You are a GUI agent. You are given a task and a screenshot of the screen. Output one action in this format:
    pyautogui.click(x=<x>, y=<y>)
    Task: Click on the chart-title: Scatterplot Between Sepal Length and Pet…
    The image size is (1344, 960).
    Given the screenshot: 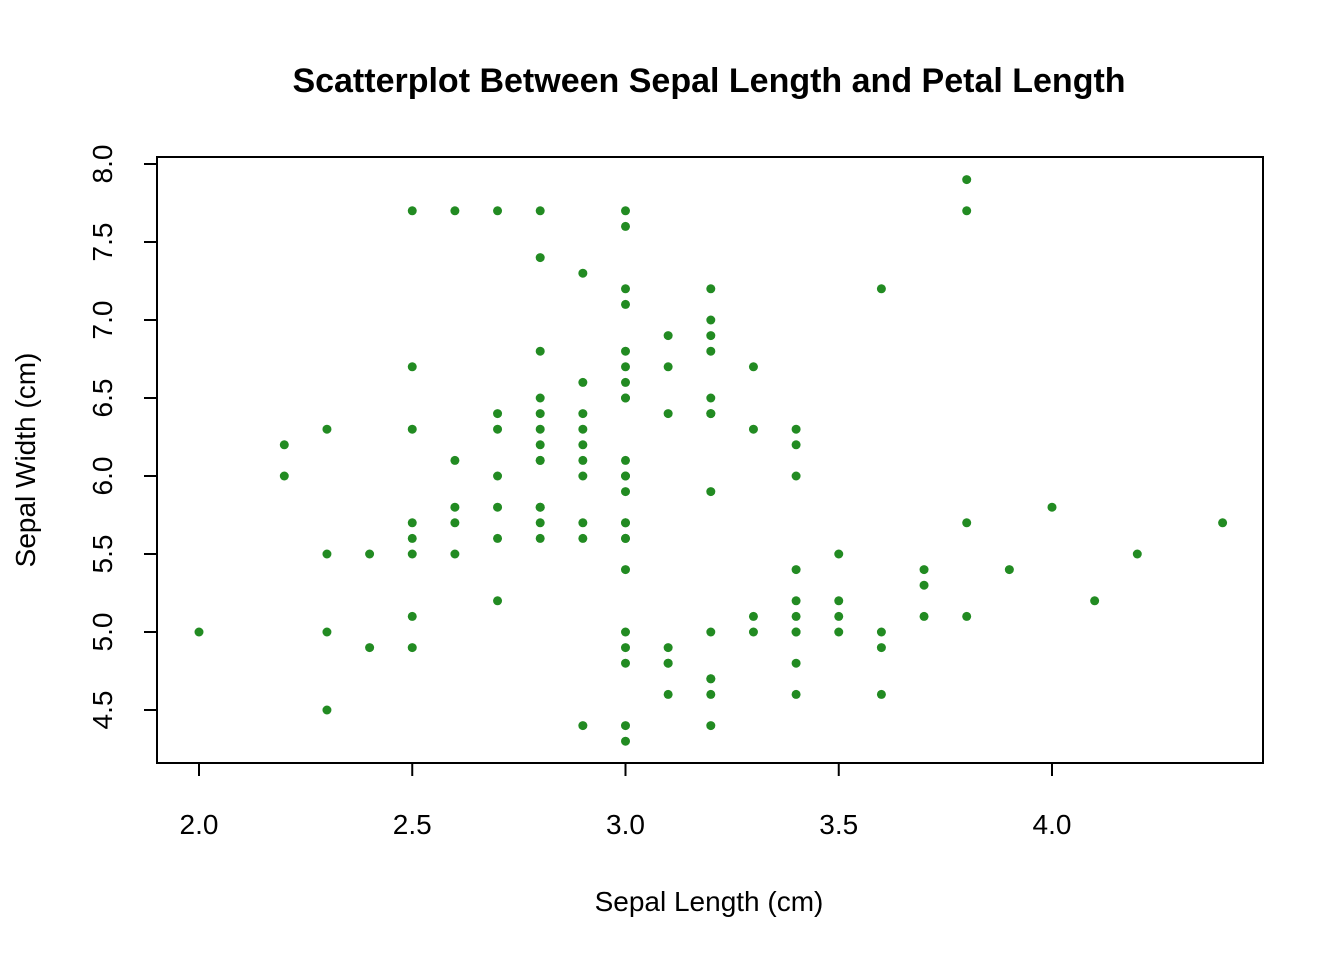 What is the action you would take?
    pyautogui.click(x=708, y=81)
    